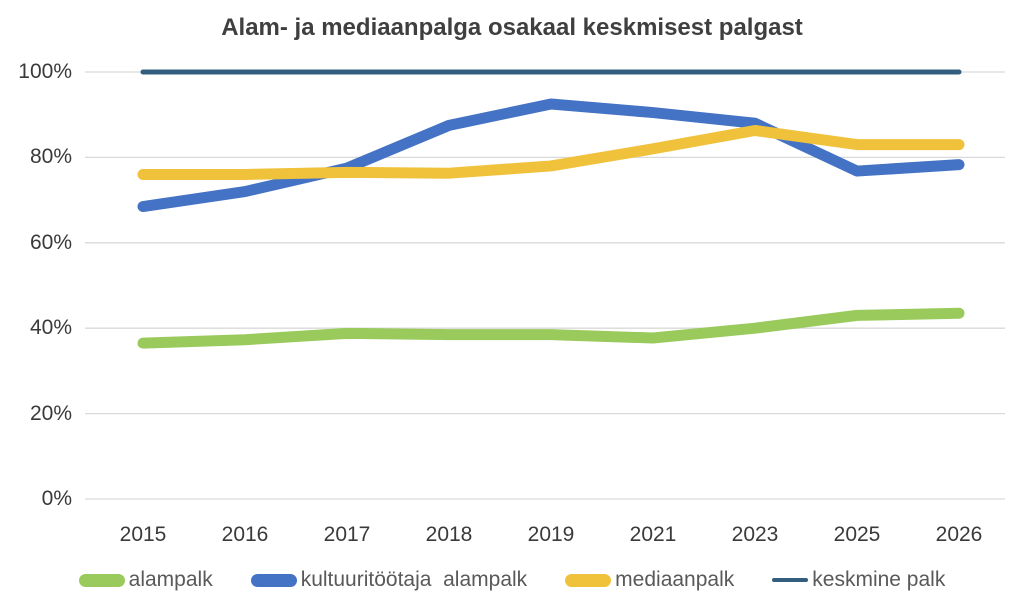 The height and width of the screenshot is (614, 1024). Describe the element at coordinates (56, 498) in the screenshot. I see `y-axis-tick-label: 0%` at that location.